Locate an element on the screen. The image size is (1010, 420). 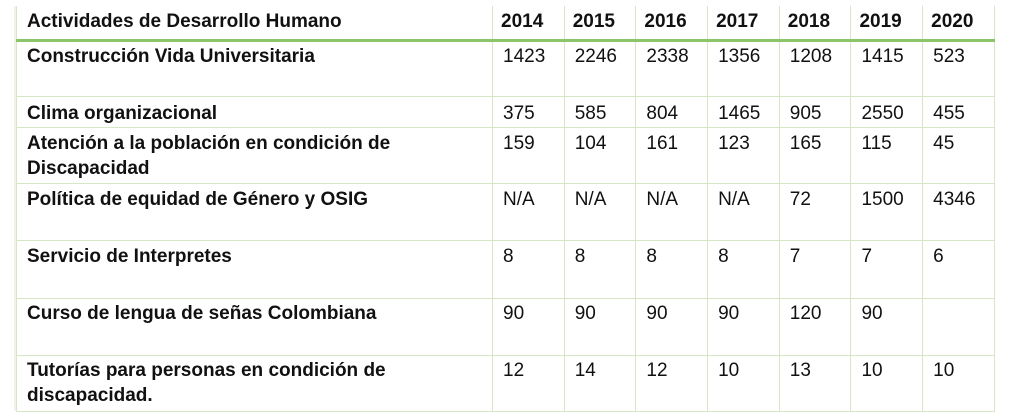
cell-value: 4346 is located at coordinates (958, 212).